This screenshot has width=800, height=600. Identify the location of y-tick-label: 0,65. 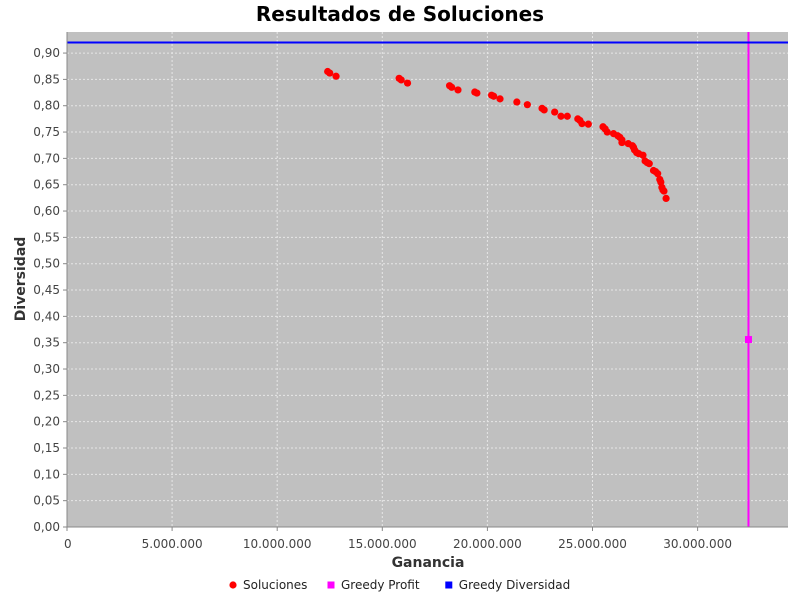
(46, 185).